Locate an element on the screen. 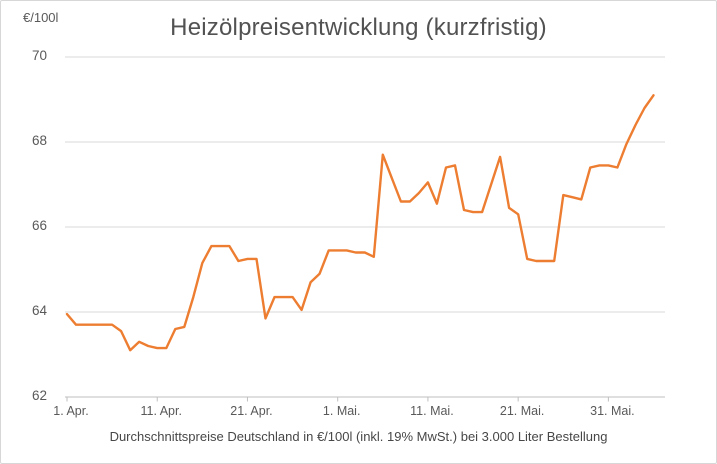  x-axis-label: 11. Mai. is located at coordinates (432, 411).